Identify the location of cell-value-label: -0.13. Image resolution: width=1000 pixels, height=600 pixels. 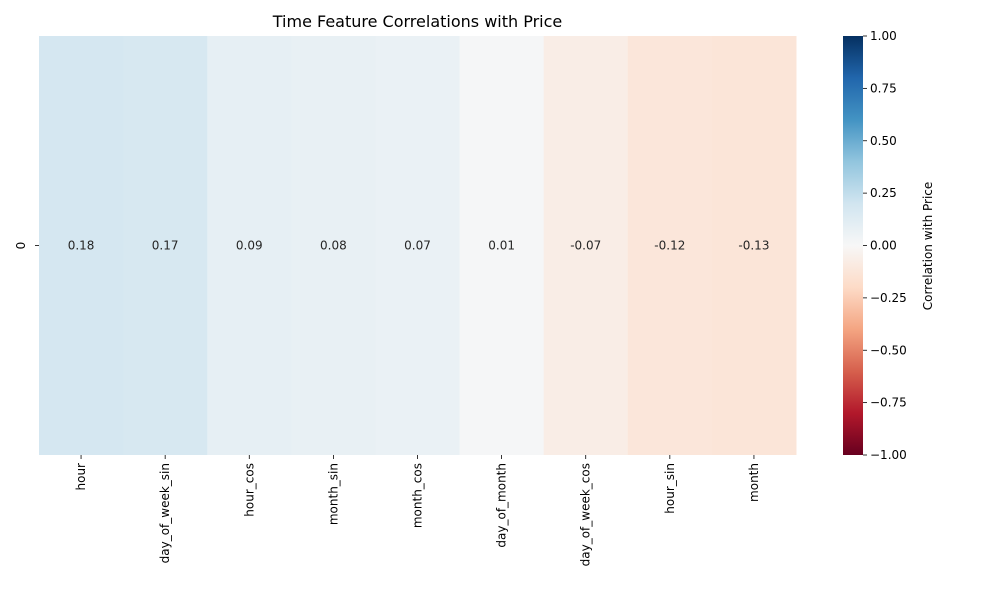
(753, 246).